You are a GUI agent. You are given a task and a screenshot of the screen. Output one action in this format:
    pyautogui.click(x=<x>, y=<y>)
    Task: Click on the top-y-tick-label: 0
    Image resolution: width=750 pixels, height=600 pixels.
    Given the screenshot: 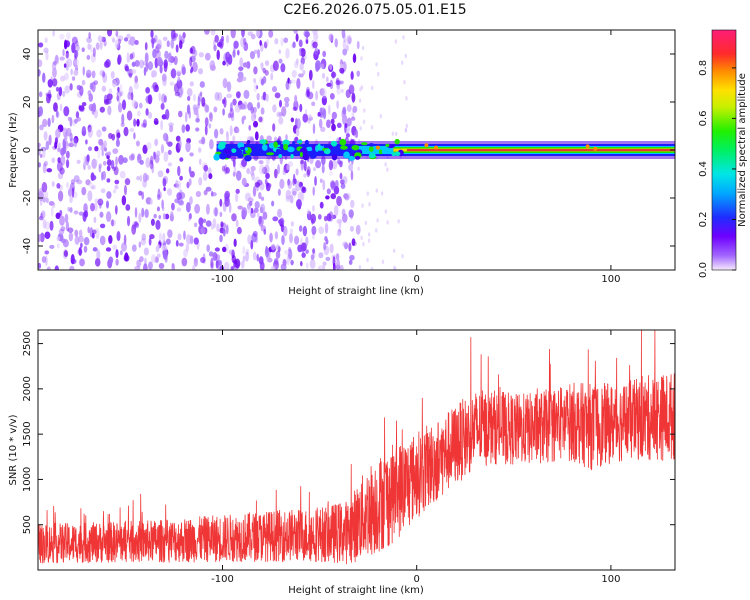 What is the action you would take?
    pyautogui.click(x=27, y=150)
    